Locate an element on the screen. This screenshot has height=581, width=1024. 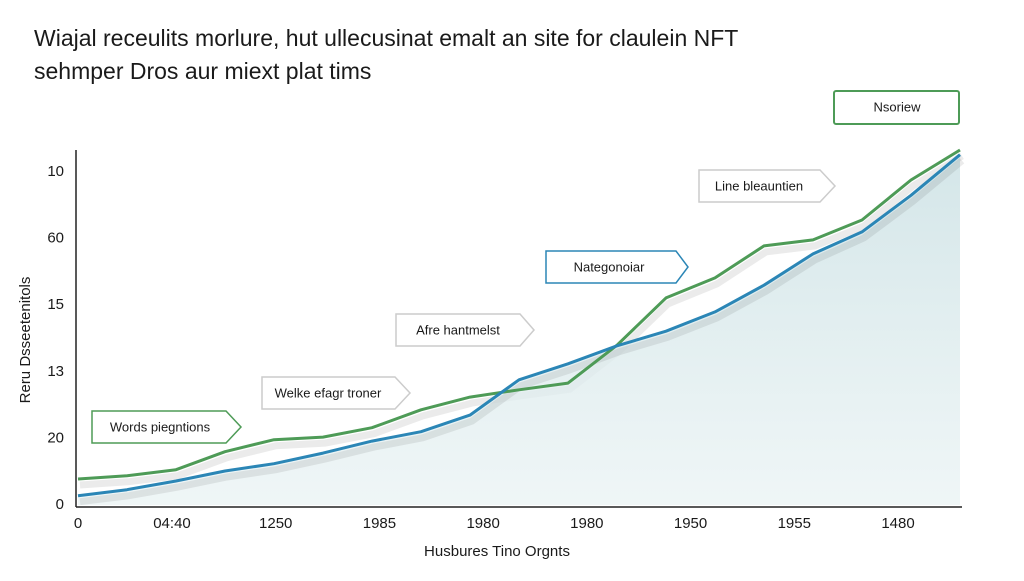
y-axis-label: Reru Dsseetenitols is located at coordinates (25, 340).